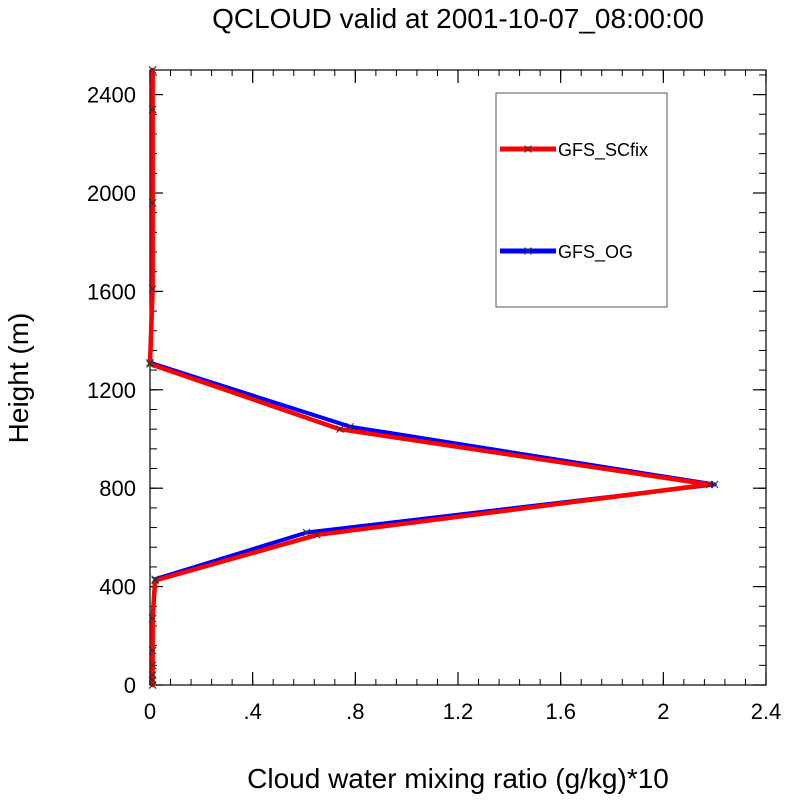 The image size is (785, 802). I want to click on legend: GFS_SCfix GFS_OG, so click(581, 200).